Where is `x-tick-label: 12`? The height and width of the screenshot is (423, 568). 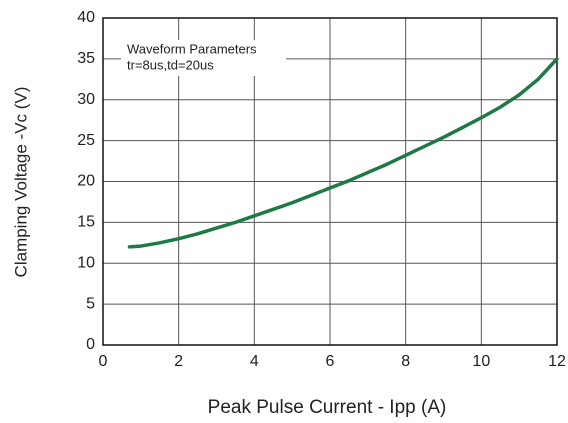 x-tick-label: 12 is located at coordinates (557, 361).